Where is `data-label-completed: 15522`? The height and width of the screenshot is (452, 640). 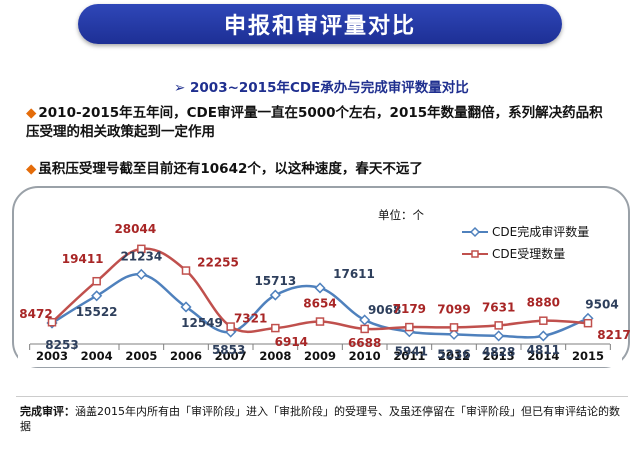
data-label-completed: 15522 is located at coordinates (97, 312).